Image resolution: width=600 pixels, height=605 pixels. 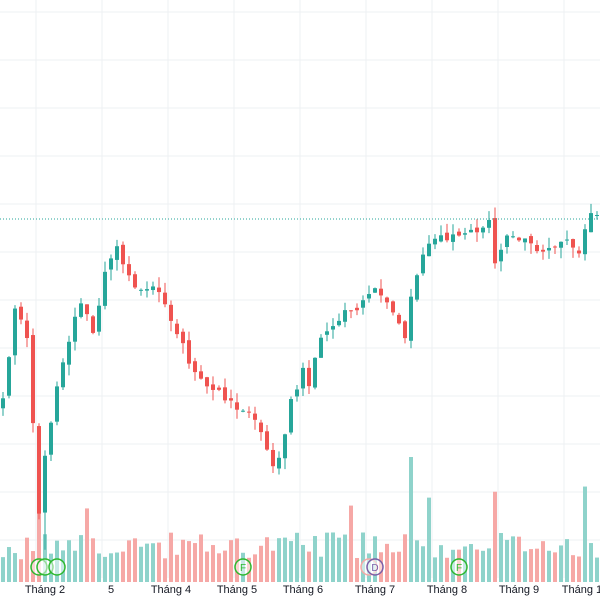 I want to click on time-axis-label: Tháng 5, so click(x=237, y=590).